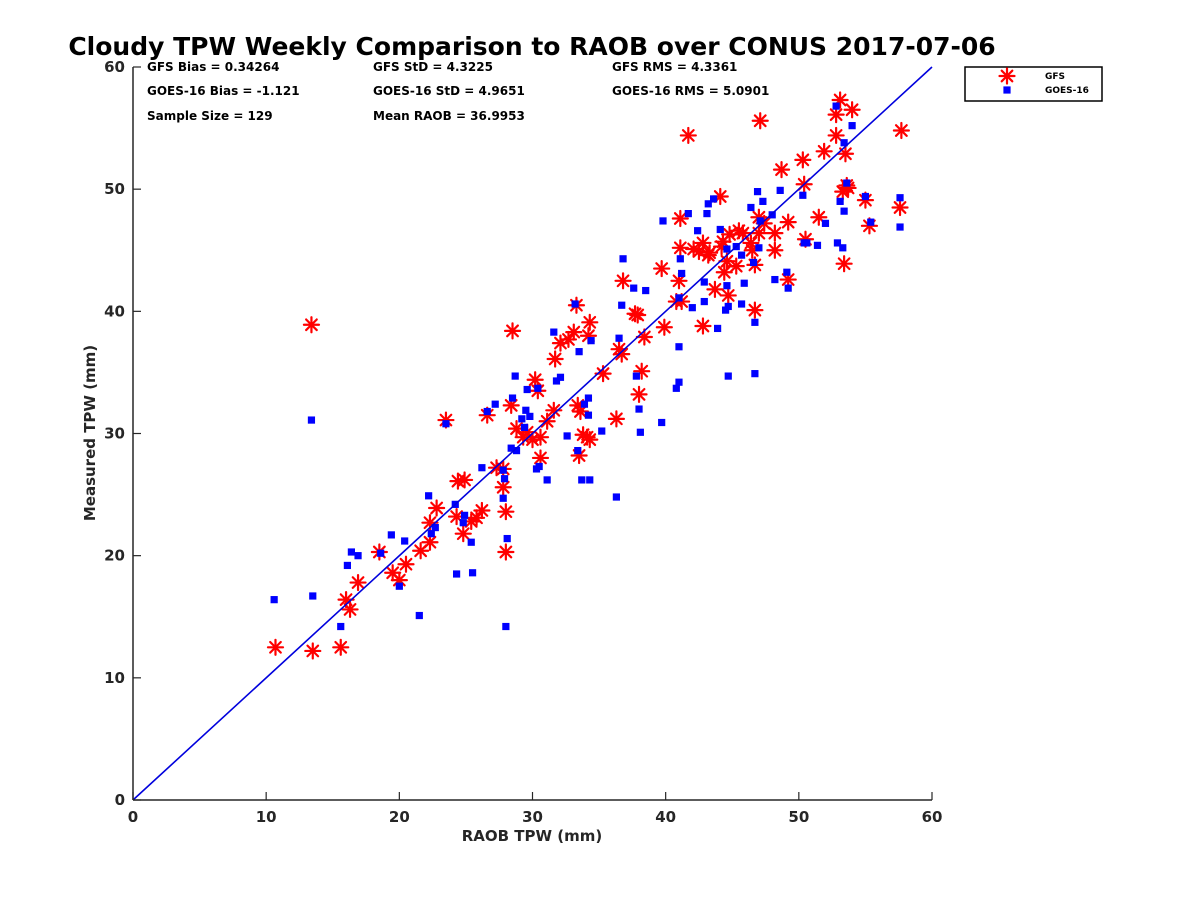 The image size is (1200, 900). Describe the element at coordinates (532, 817) in the screenshot. I see `x-tick-label-30: 30` at that location.